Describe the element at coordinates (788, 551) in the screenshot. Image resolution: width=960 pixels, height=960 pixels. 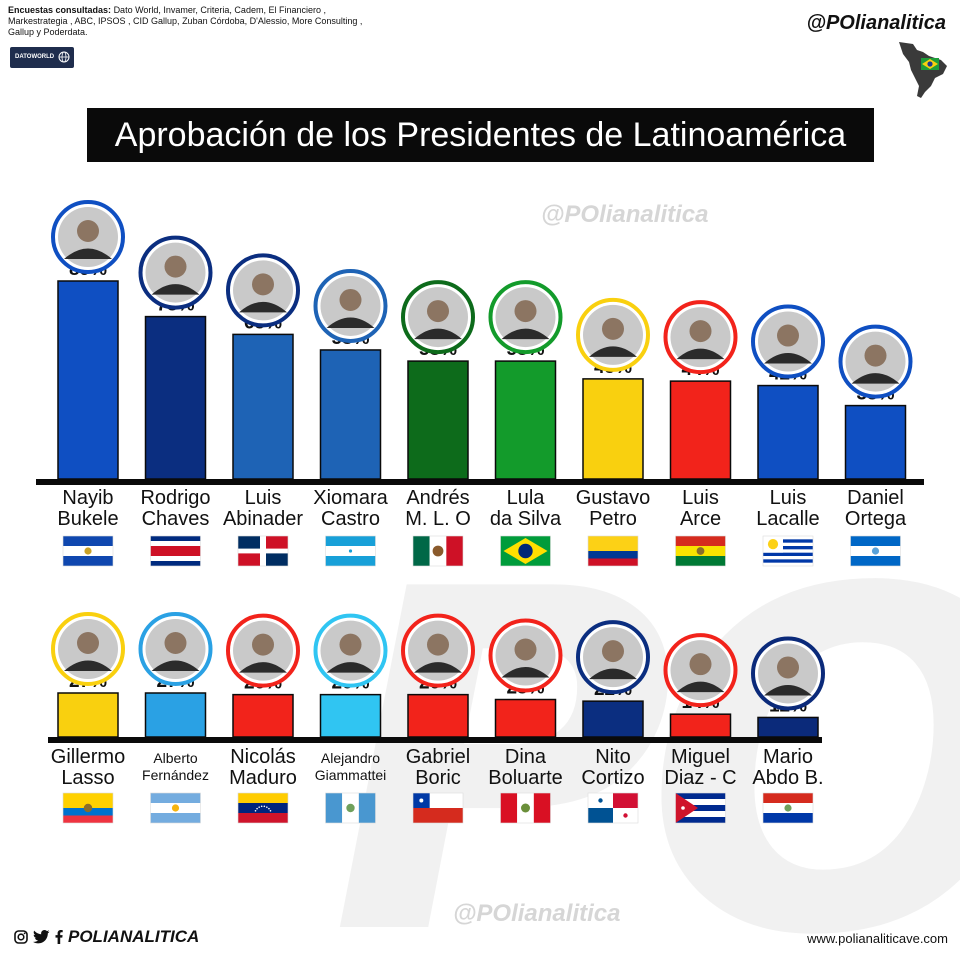
I see `flag-uruguay` at that location.